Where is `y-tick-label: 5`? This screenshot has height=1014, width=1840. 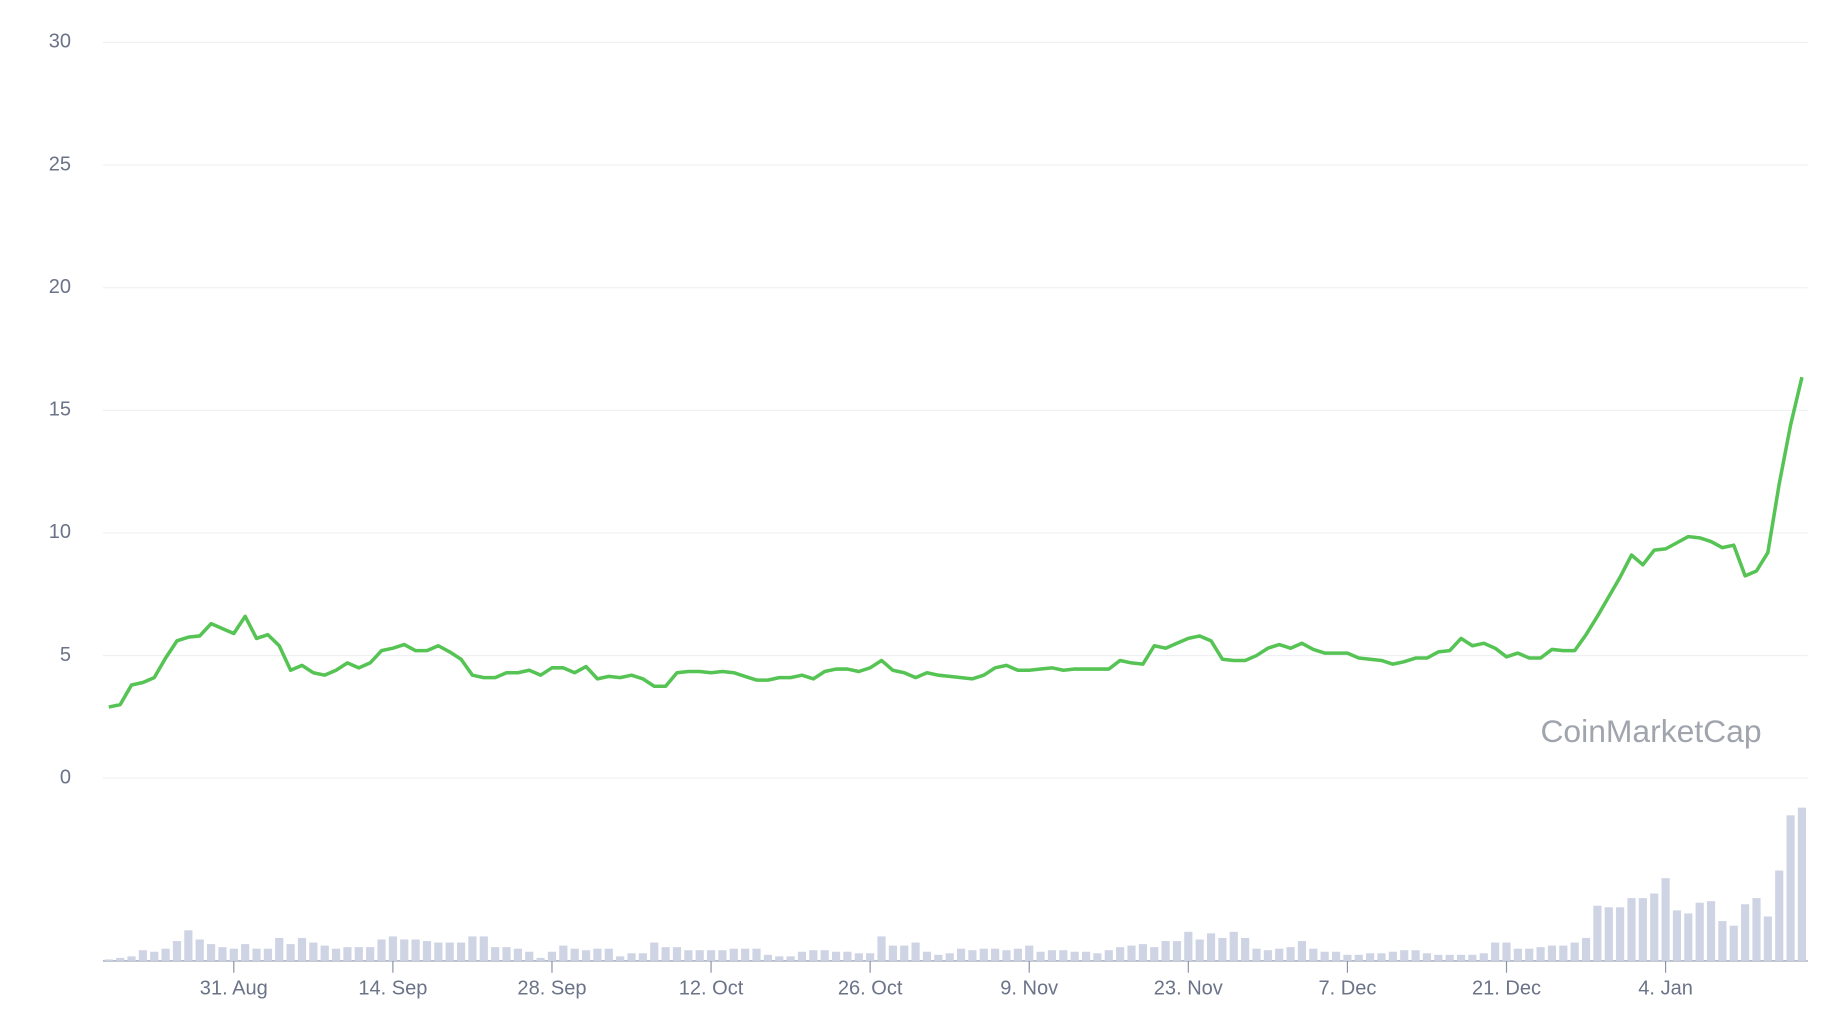
y-tick-label: 5 is located at coordinates (65, 655).